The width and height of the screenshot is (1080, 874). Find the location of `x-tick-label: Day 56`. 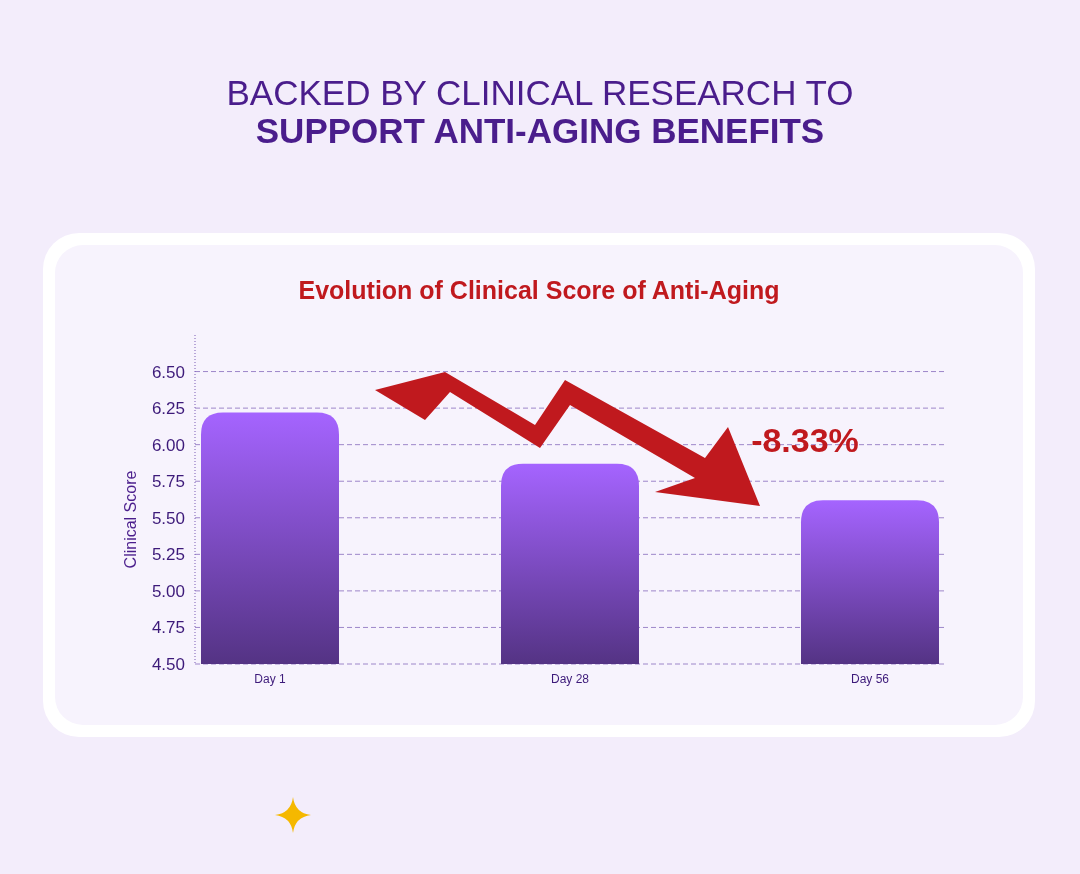

x-tick-label: Day 56 is located at coordinates (870, 679).